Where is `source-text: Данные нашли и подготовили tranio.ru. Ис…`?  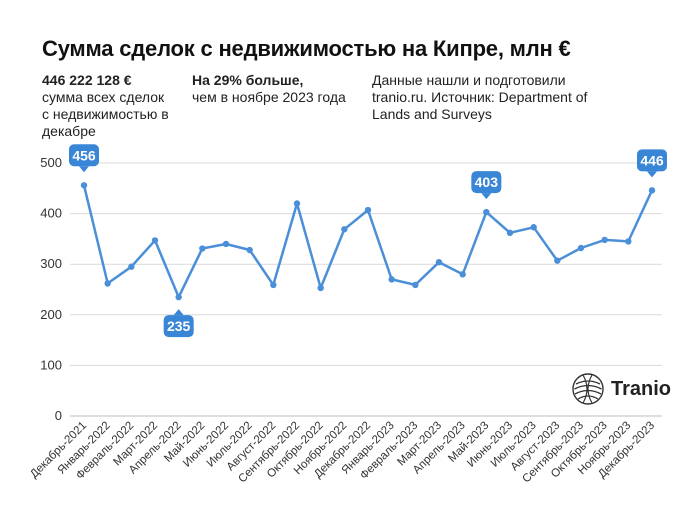
source-text: Данные нашли и подготовили tranio.ru. Ис… is located at coordinates (480, 97).